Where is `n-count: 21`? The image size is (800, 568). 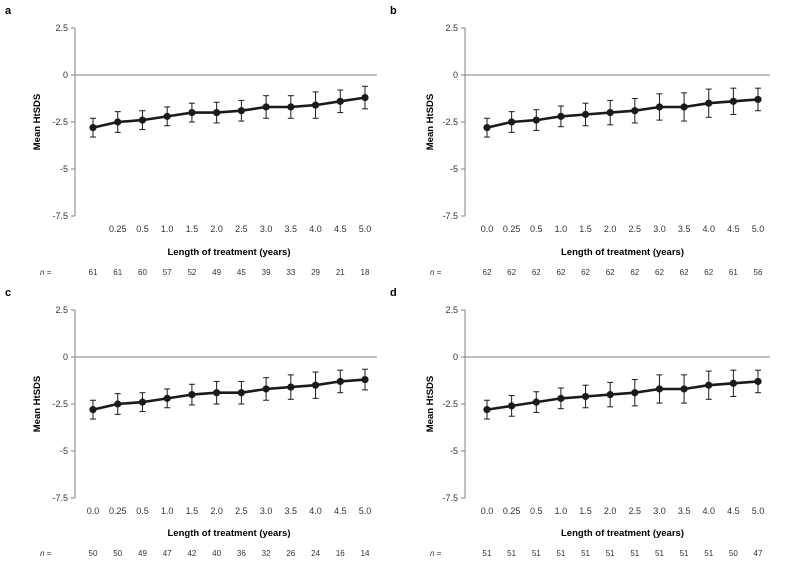 n-count: 21 is located at coordinates (340, 272).